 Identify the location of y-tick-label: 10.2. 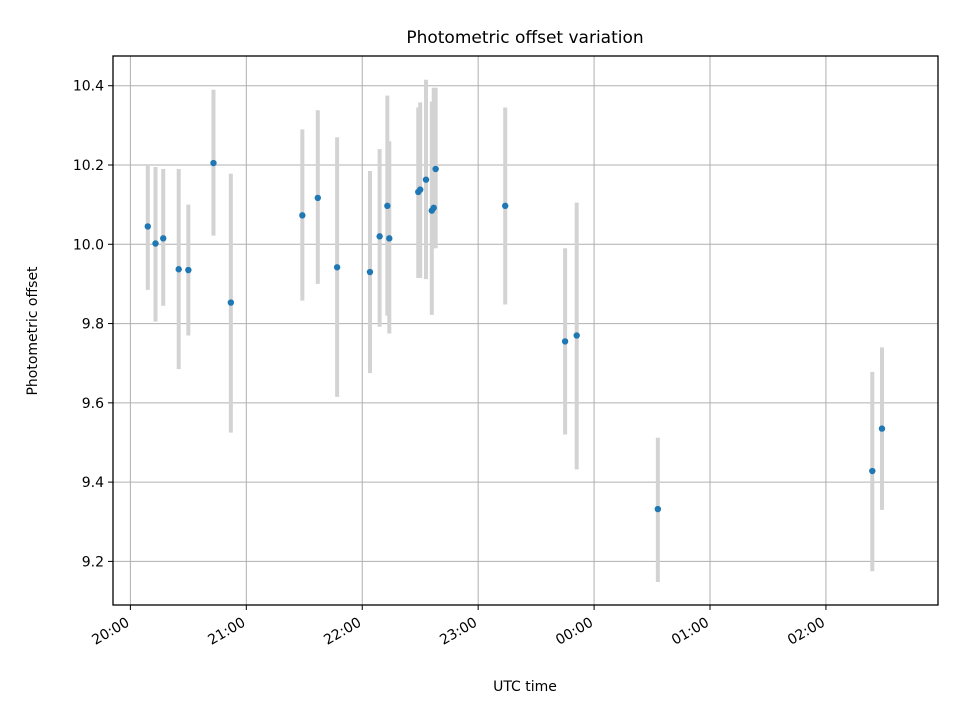
(88, 166).